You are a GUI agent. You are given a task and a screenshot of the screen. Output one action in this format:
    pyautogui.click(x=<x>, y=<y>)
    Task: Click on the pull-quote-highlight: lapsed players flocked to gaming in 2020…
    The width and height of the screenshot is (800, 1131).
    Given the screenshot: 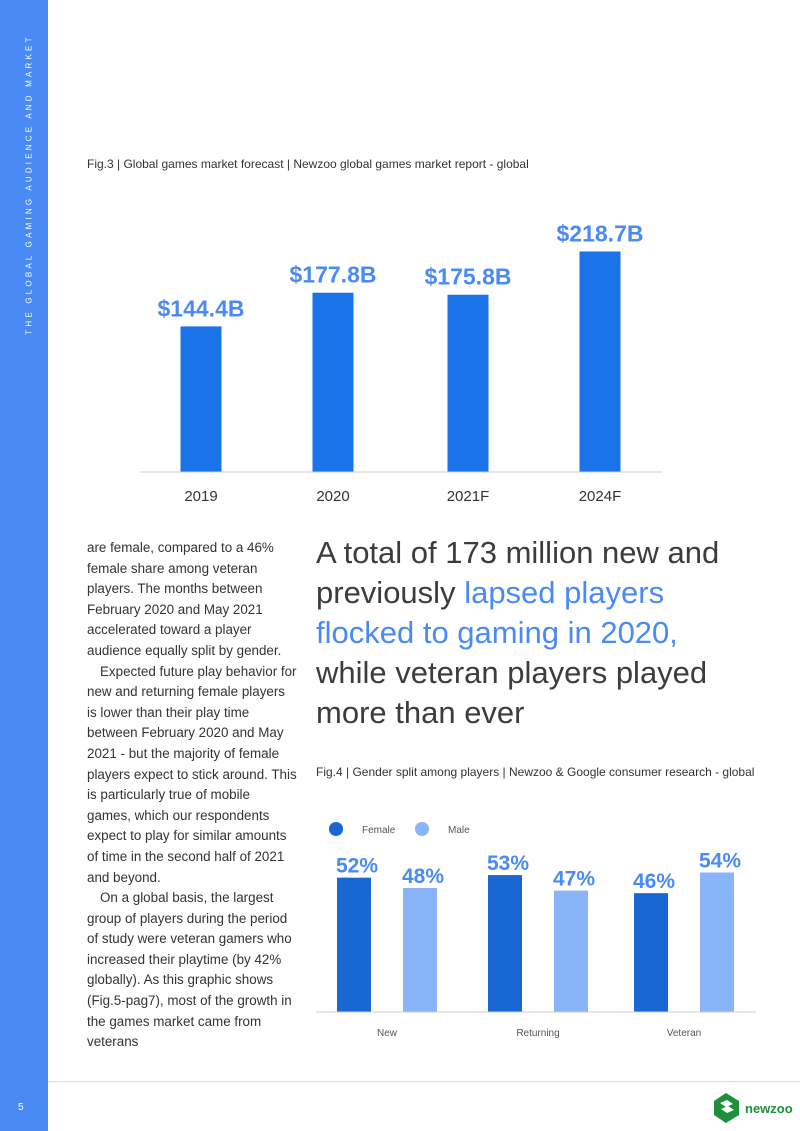 What is the action you would take?
    pyautogui.click(x=497, y=612)
    